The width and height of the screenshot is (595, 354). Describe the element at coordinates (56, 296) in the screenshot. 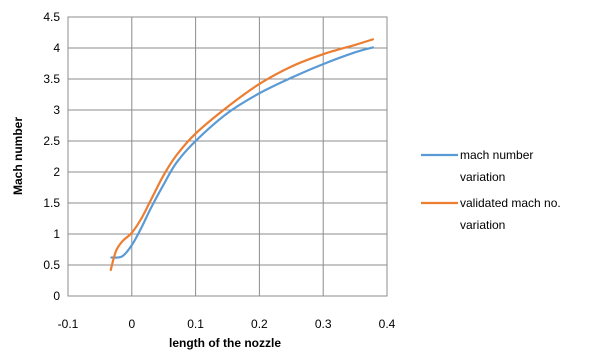

I see `y-tick-label: 0` at that location.